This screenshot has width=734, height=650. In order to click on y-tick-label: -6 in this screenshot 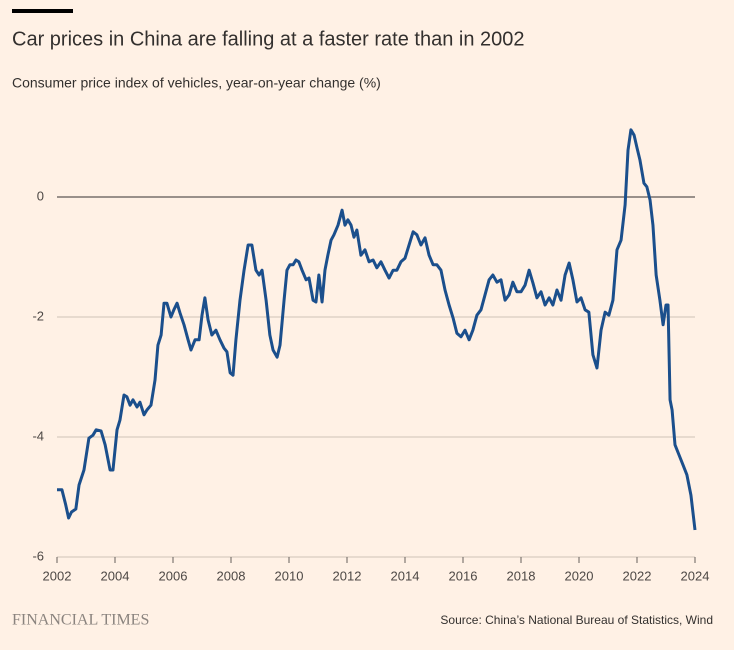, I will do `click(38, 555)`.